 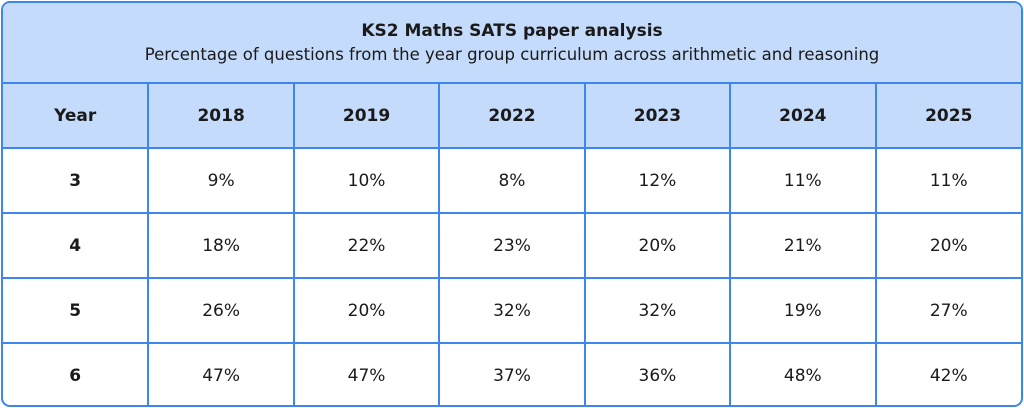 I want to click on percentage-cell: 37%, so click(x=512, y=373).